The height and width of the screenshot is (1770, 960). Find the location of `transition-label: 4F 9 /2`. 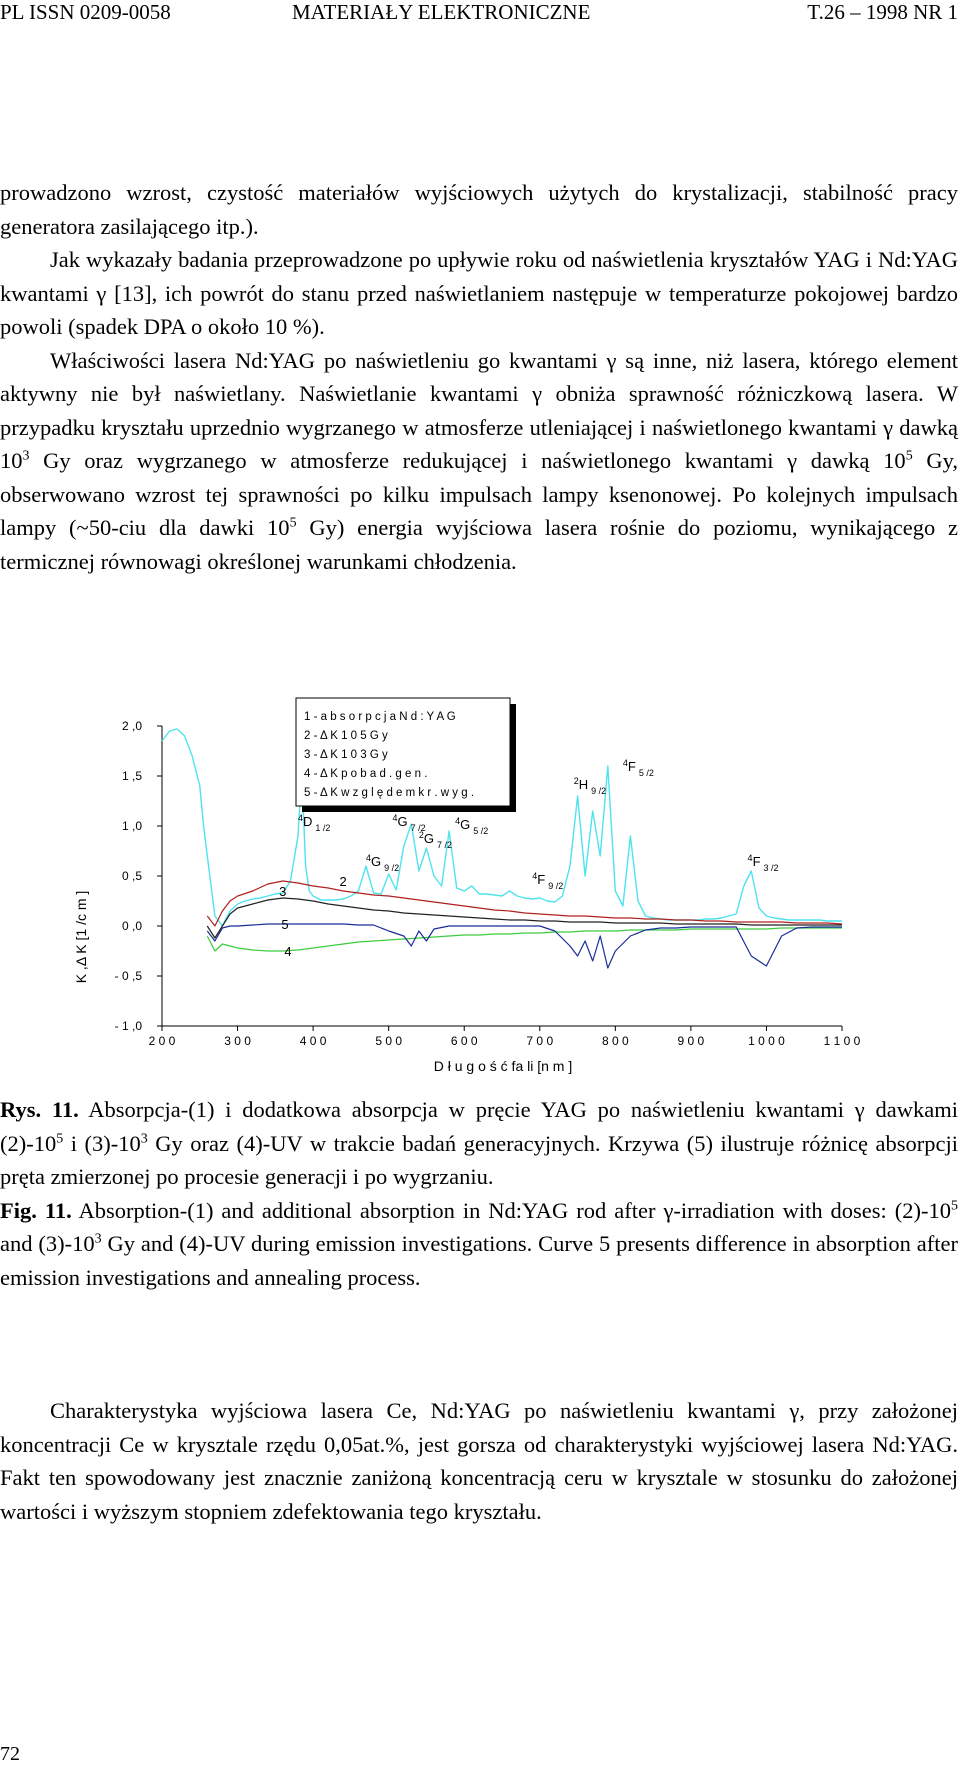

transition-label: 4F 9 /2 is located at coordinates (547, 881).